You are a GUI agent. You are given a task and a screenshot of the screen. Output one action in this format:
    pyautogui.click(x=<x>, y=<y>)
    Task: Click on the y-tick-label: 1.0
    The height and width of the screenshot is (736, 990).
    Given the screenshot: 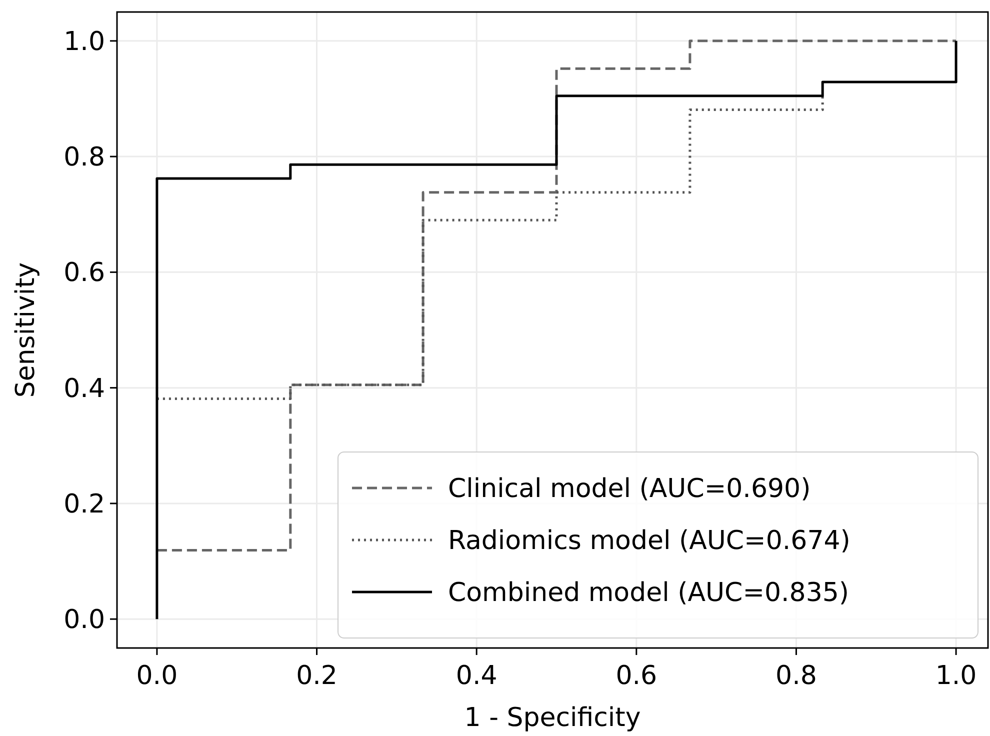 What is the action you would take?
    pyautogui.click(x=84, y=41)
    